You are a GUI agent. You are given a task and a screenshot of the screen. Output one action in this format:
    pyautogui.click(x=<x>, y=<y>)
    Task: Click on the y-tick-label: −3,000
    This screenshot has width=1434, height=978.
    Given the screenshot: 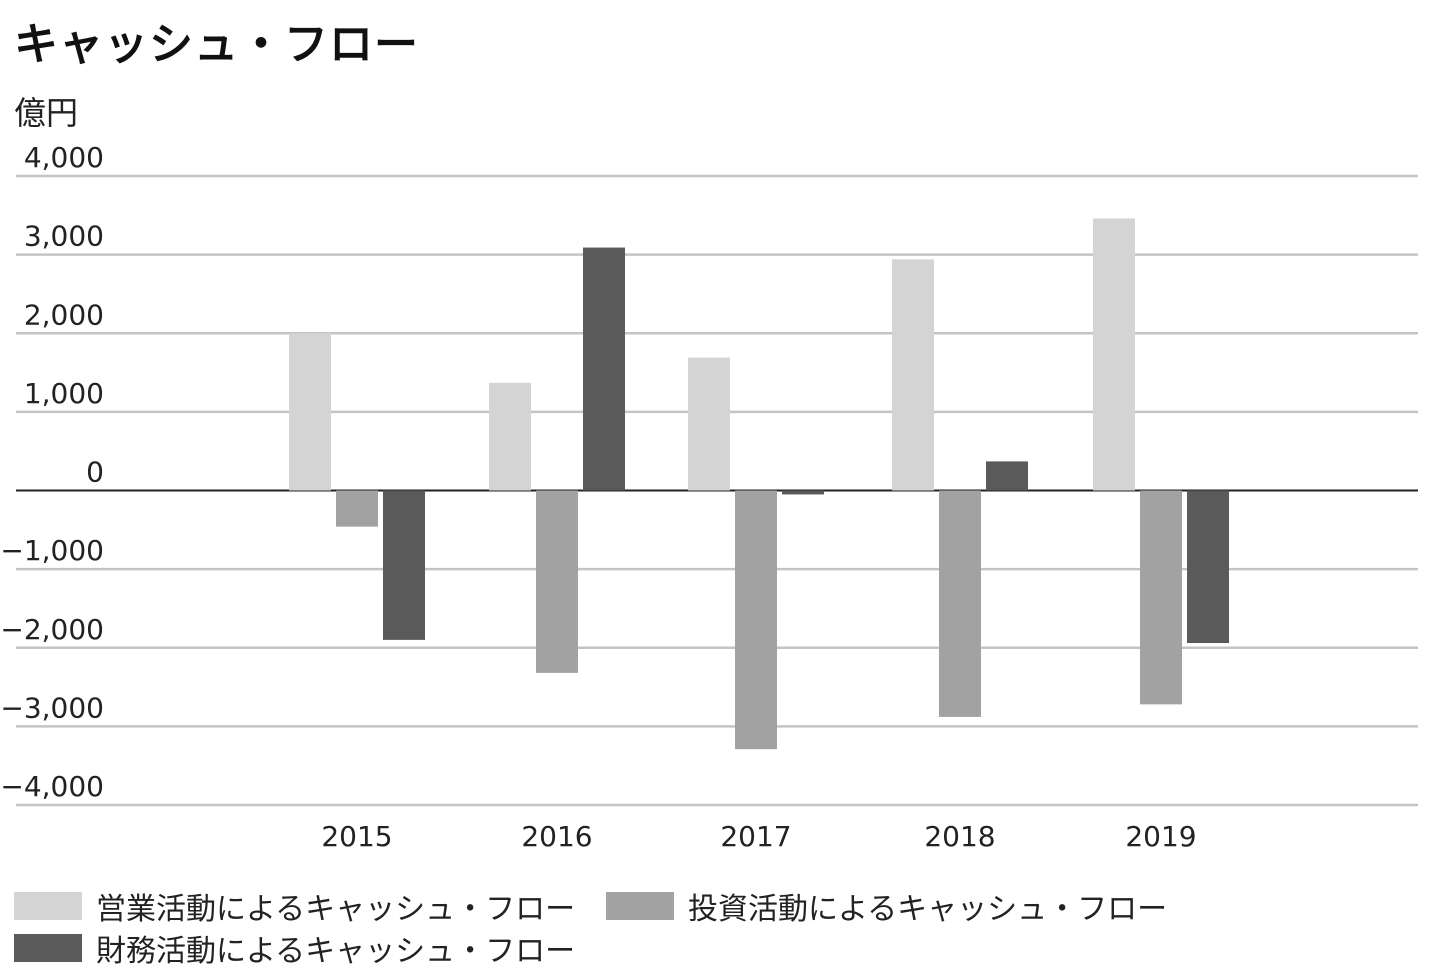 What is the action you would take?
    pyautogui.click(x=52, y=707)
    